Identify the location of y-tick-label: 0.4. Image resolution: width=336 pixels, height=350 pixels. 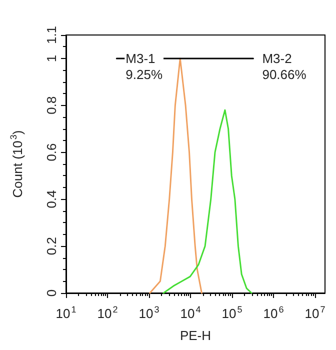
(51, 199).